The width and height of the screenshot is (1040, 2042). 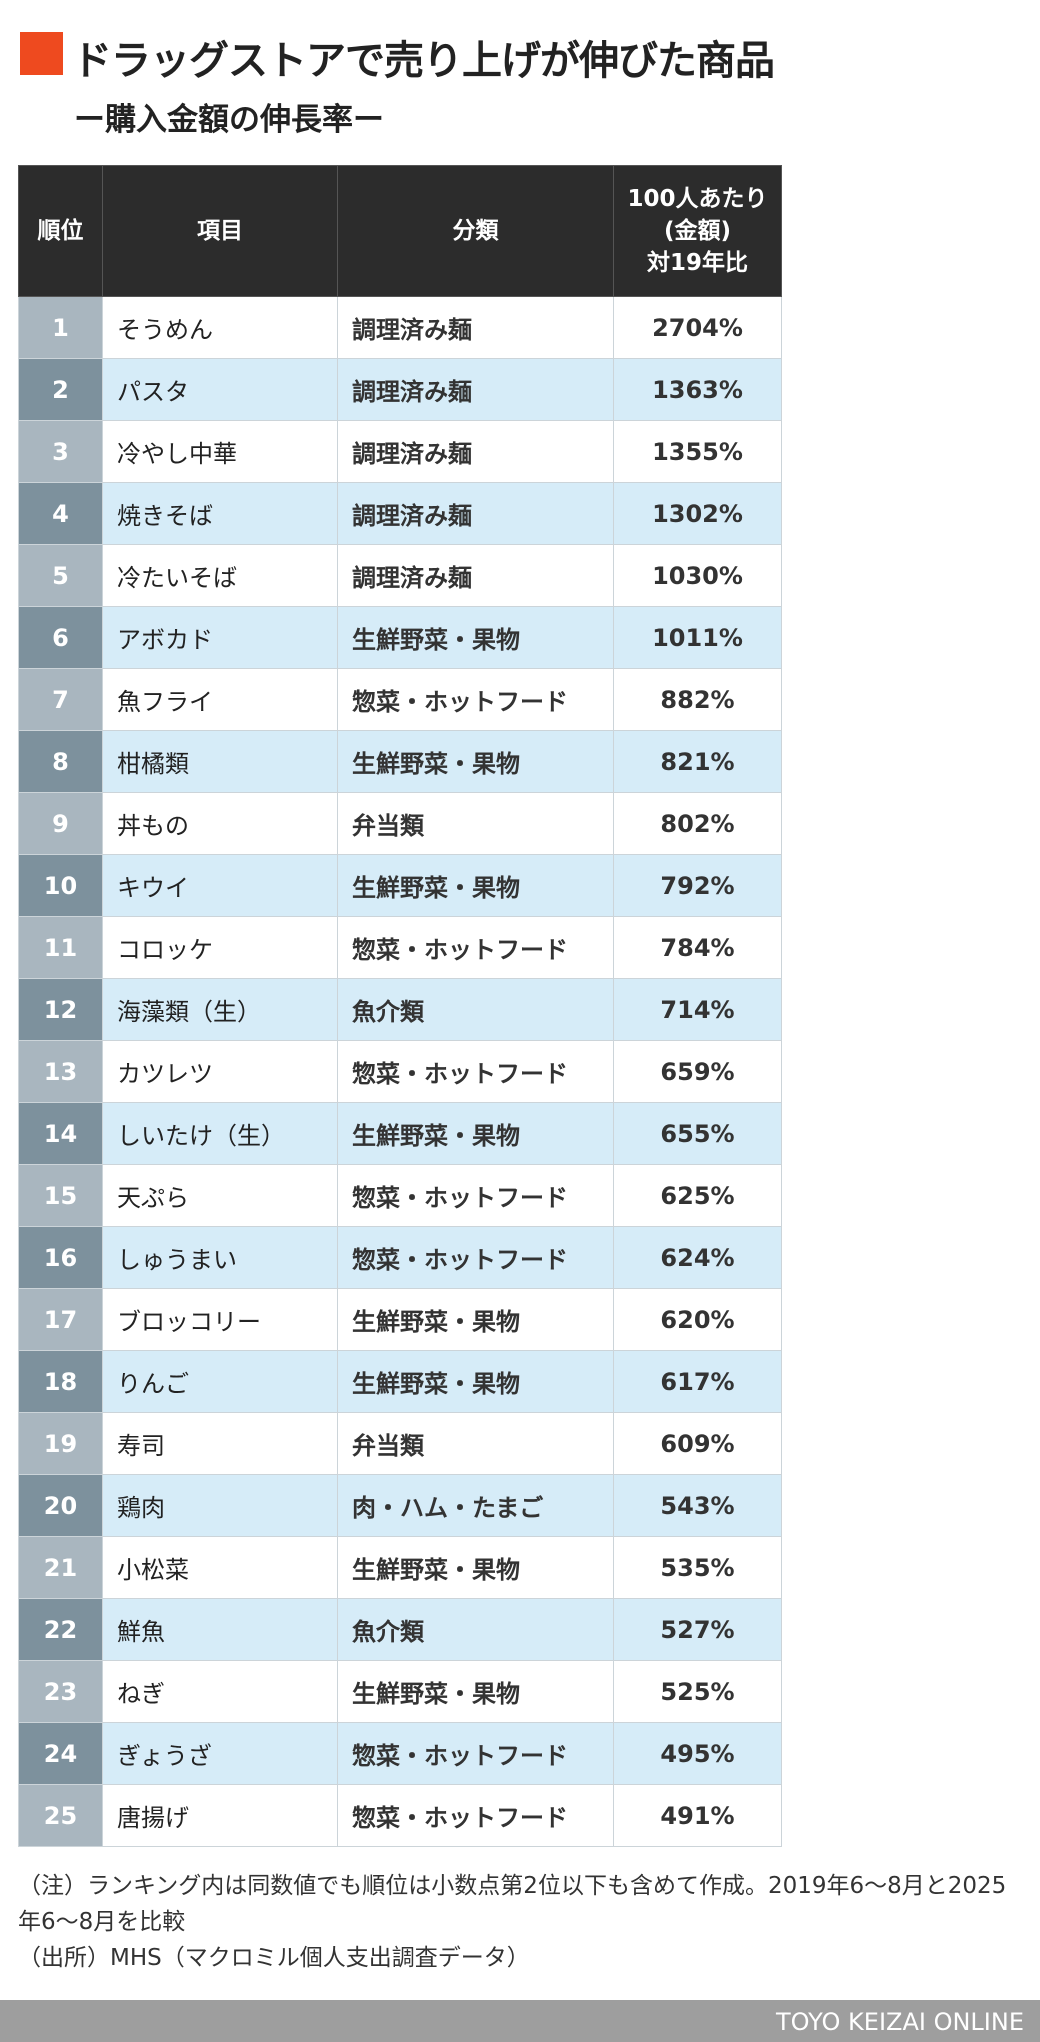 What do you see at coordinates (520, 2021) in the screenshot?
I see `footer: TOYO KEIZAI ONLINE` at bounding box center [520, 2021].